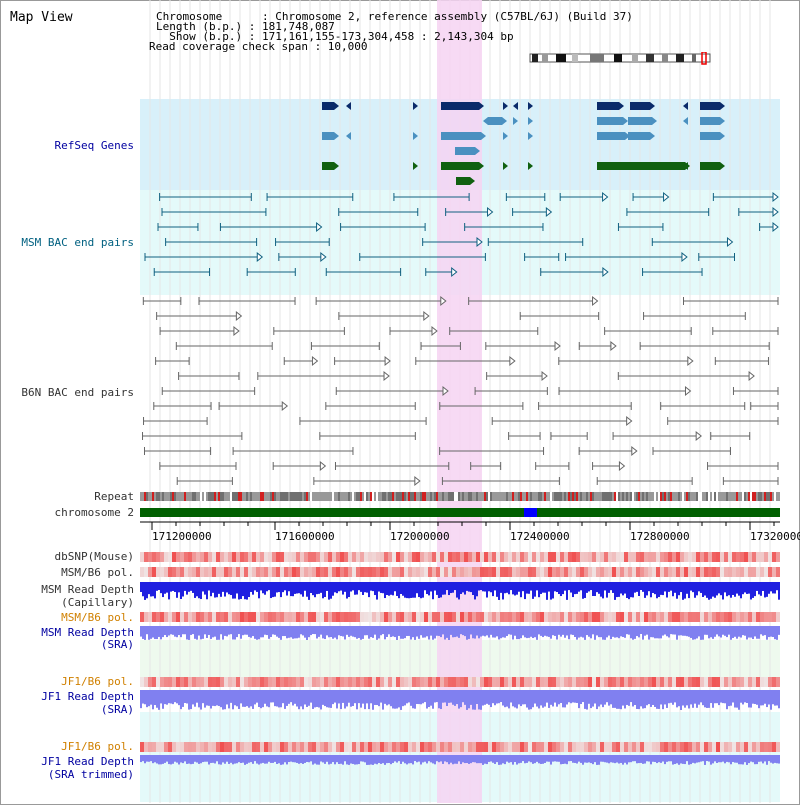 This screenshot has width=800, height=805. Describe the element at coordinates (460, 760) in the screenshot. I see `jf1-sra-trimmed-depth` at that location.